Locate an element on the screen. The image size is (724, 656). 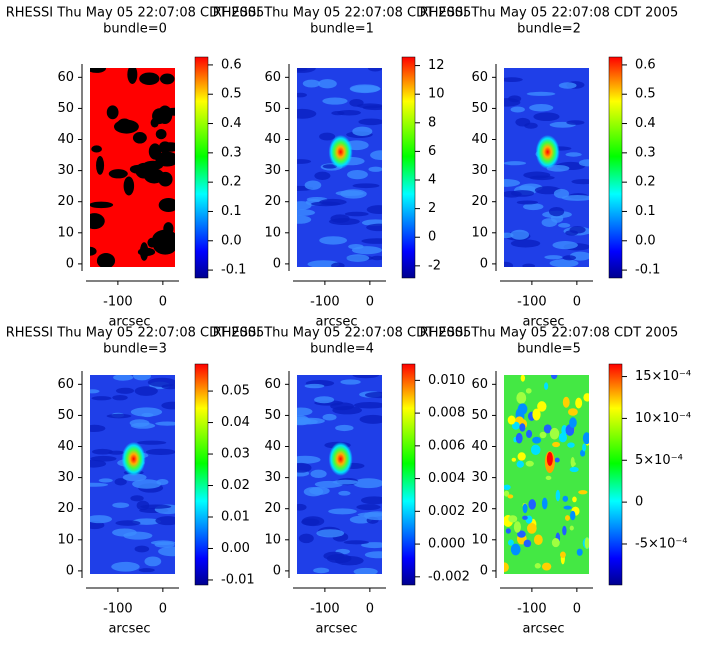
colorbar-tick-label: 8 is located at coordinates (432, 122).